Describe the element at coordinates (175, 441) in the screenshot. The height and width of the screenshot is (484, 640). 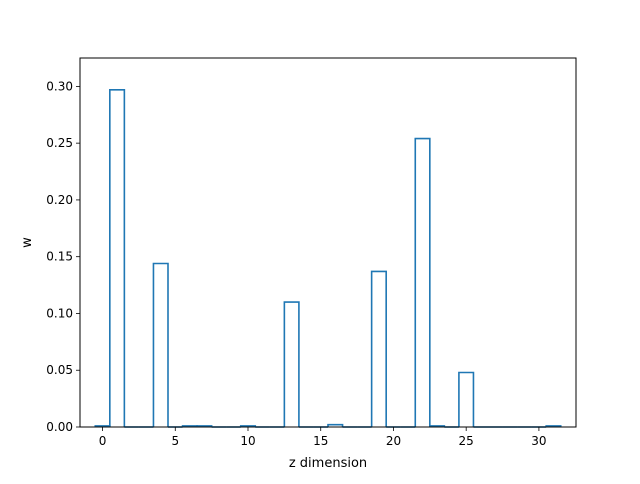
I see `x-tick-label: 5` at that location.